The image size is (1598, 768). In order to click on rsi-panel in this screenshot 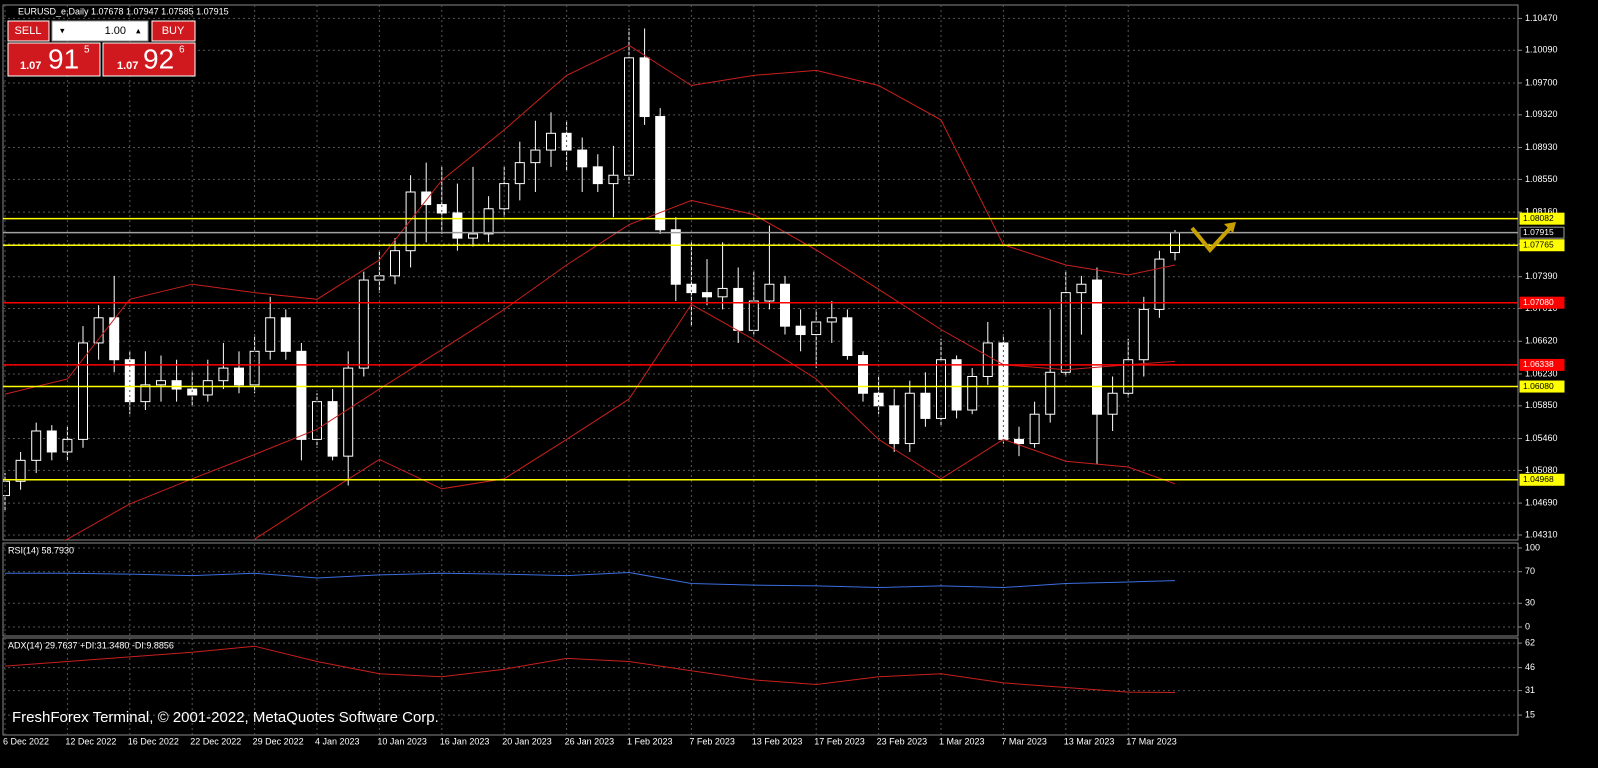, I will do `click(760, 589)`.